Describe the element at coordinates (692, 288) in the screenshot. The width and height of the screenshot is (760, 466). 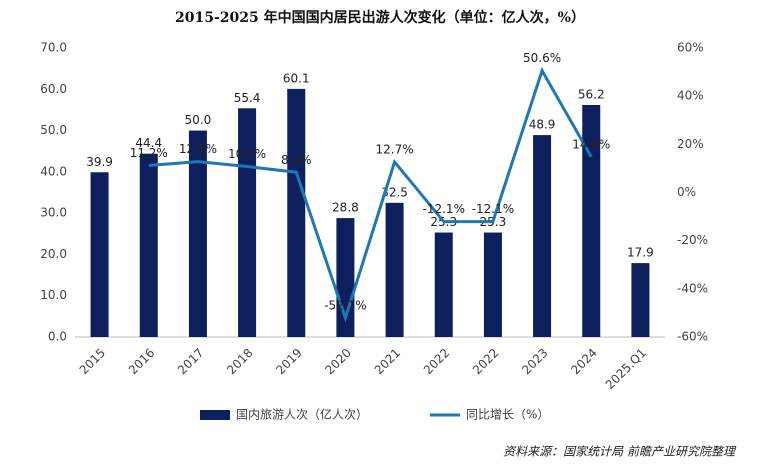
I see `y2-tick-label: -40%` at that location.